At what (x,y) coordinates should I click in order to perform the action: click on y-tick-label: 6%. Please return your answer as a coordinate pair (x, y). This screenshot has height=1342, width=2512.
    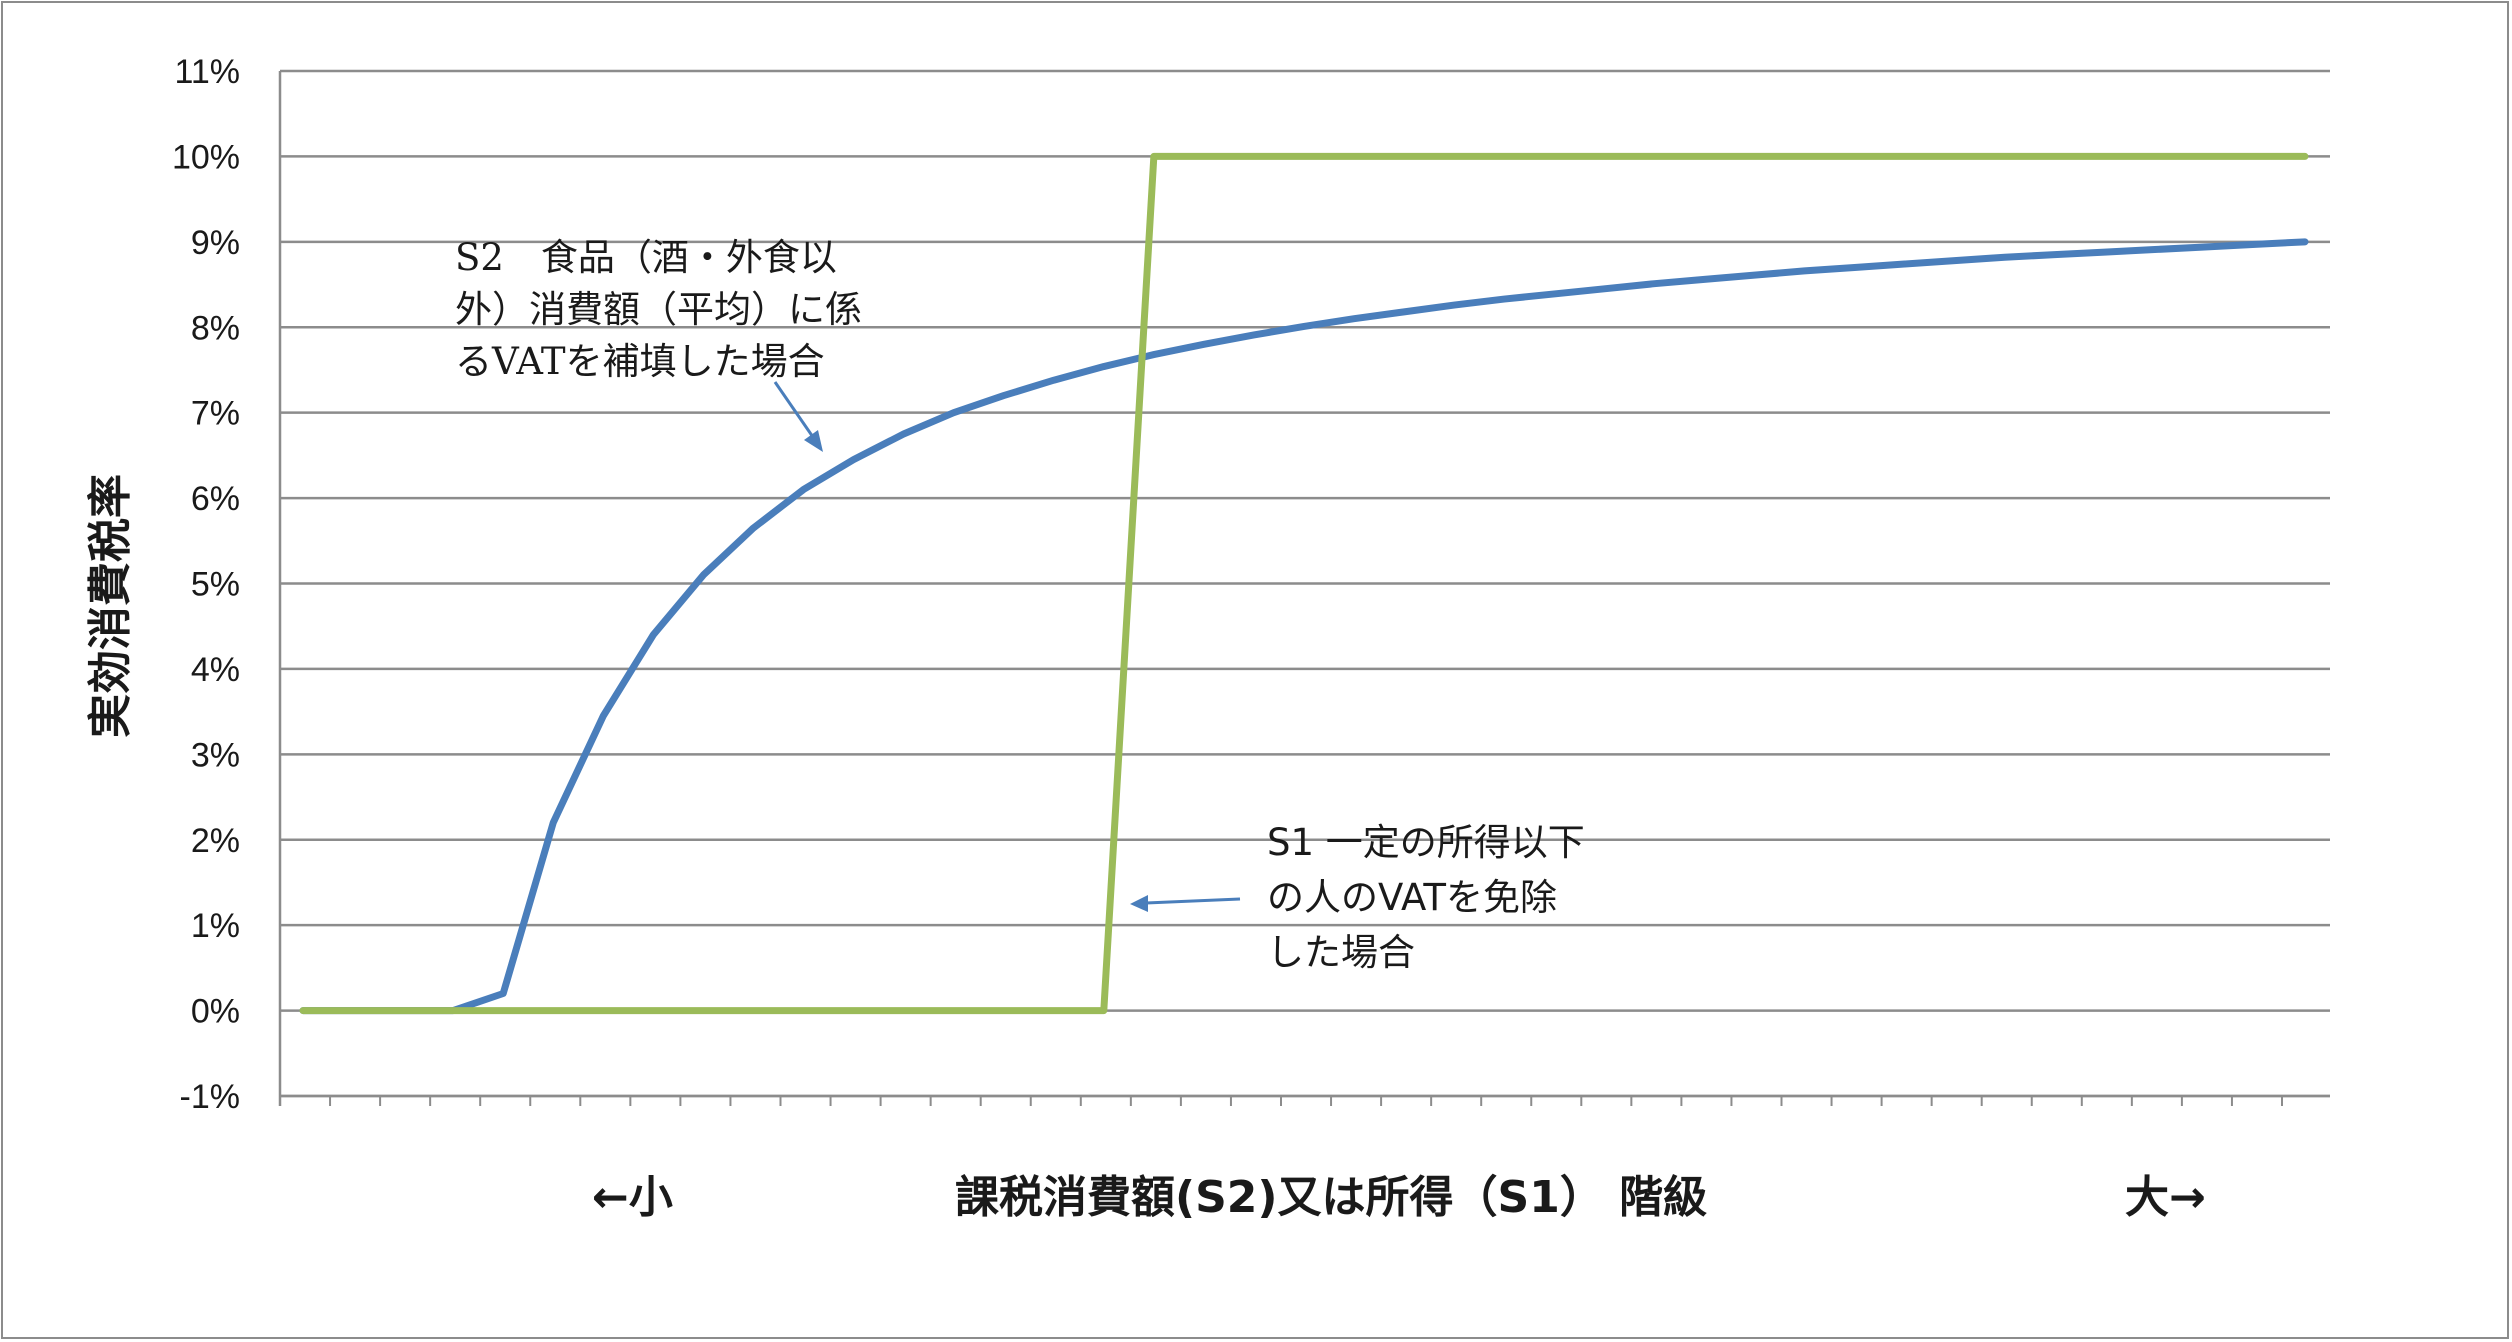
    Looking at the image, I should click on (215, 499).